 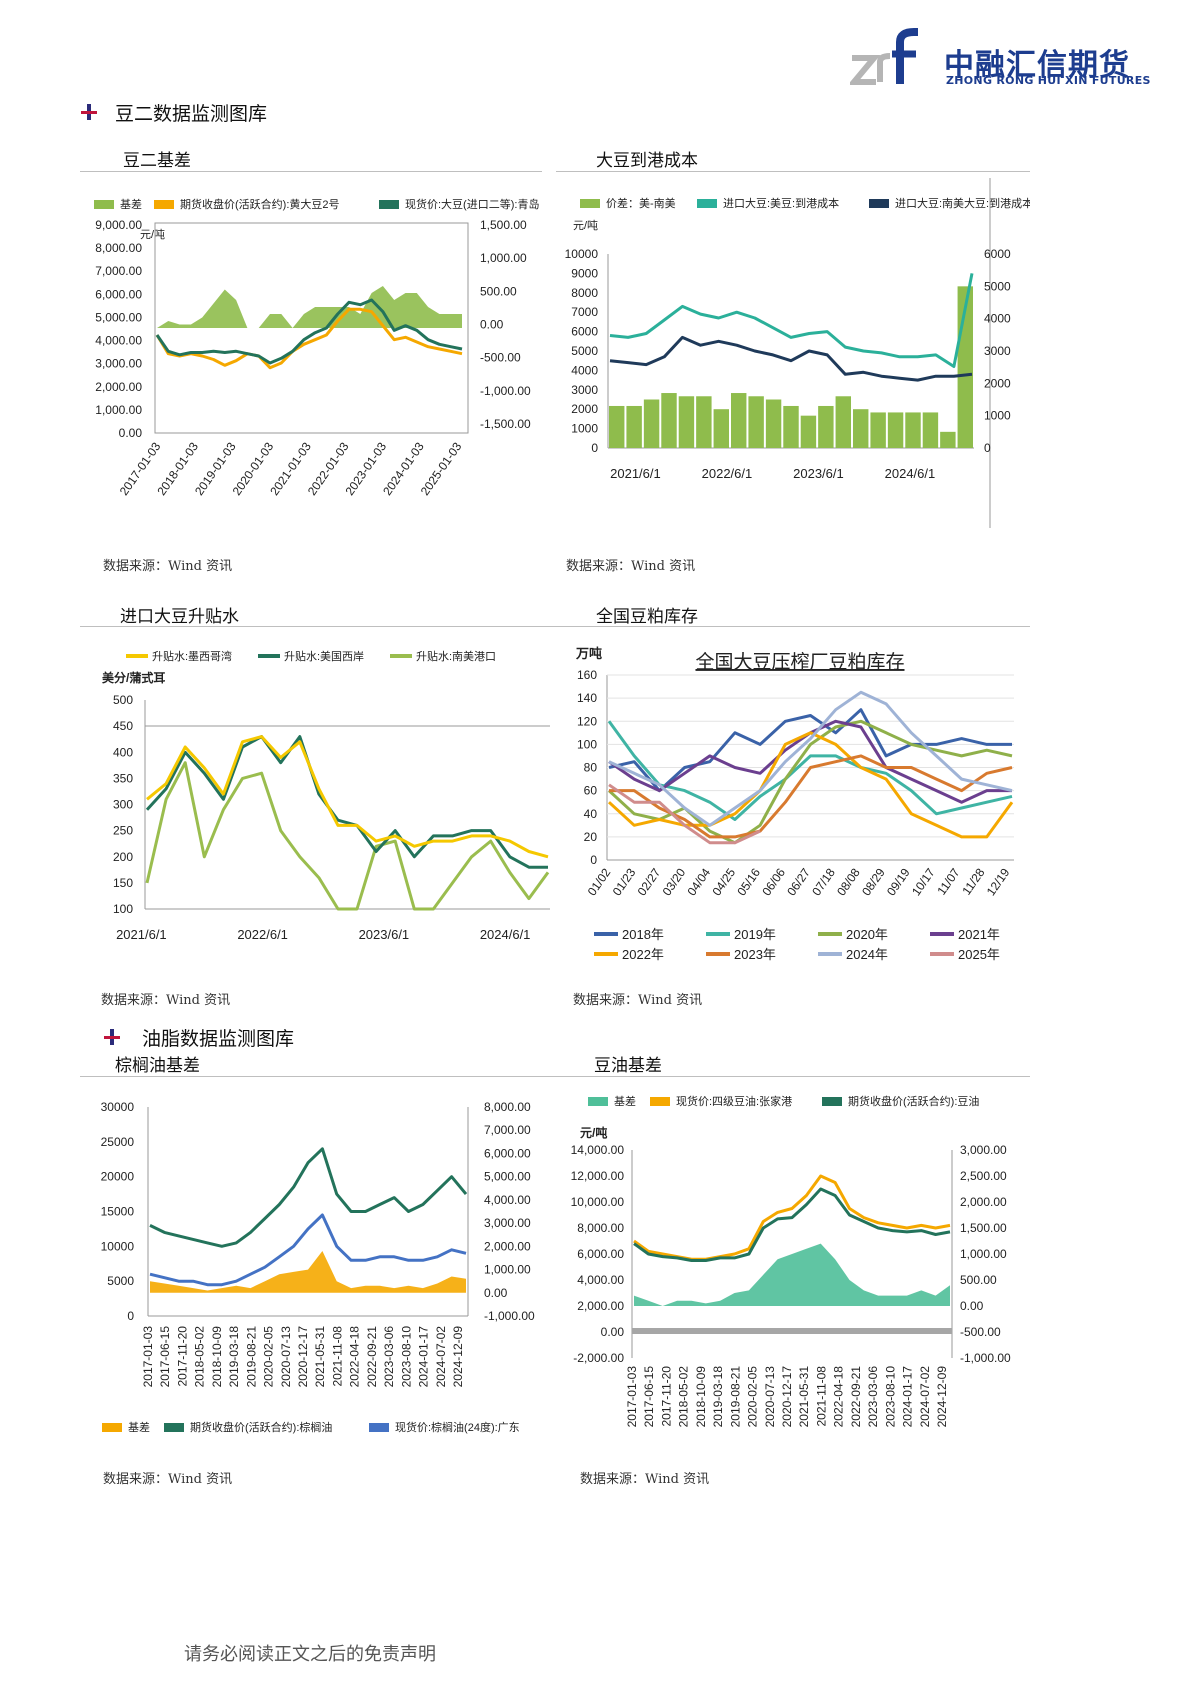 I want to click on x-tick-label: 2023-08-10, so click(x=406, y=1357).